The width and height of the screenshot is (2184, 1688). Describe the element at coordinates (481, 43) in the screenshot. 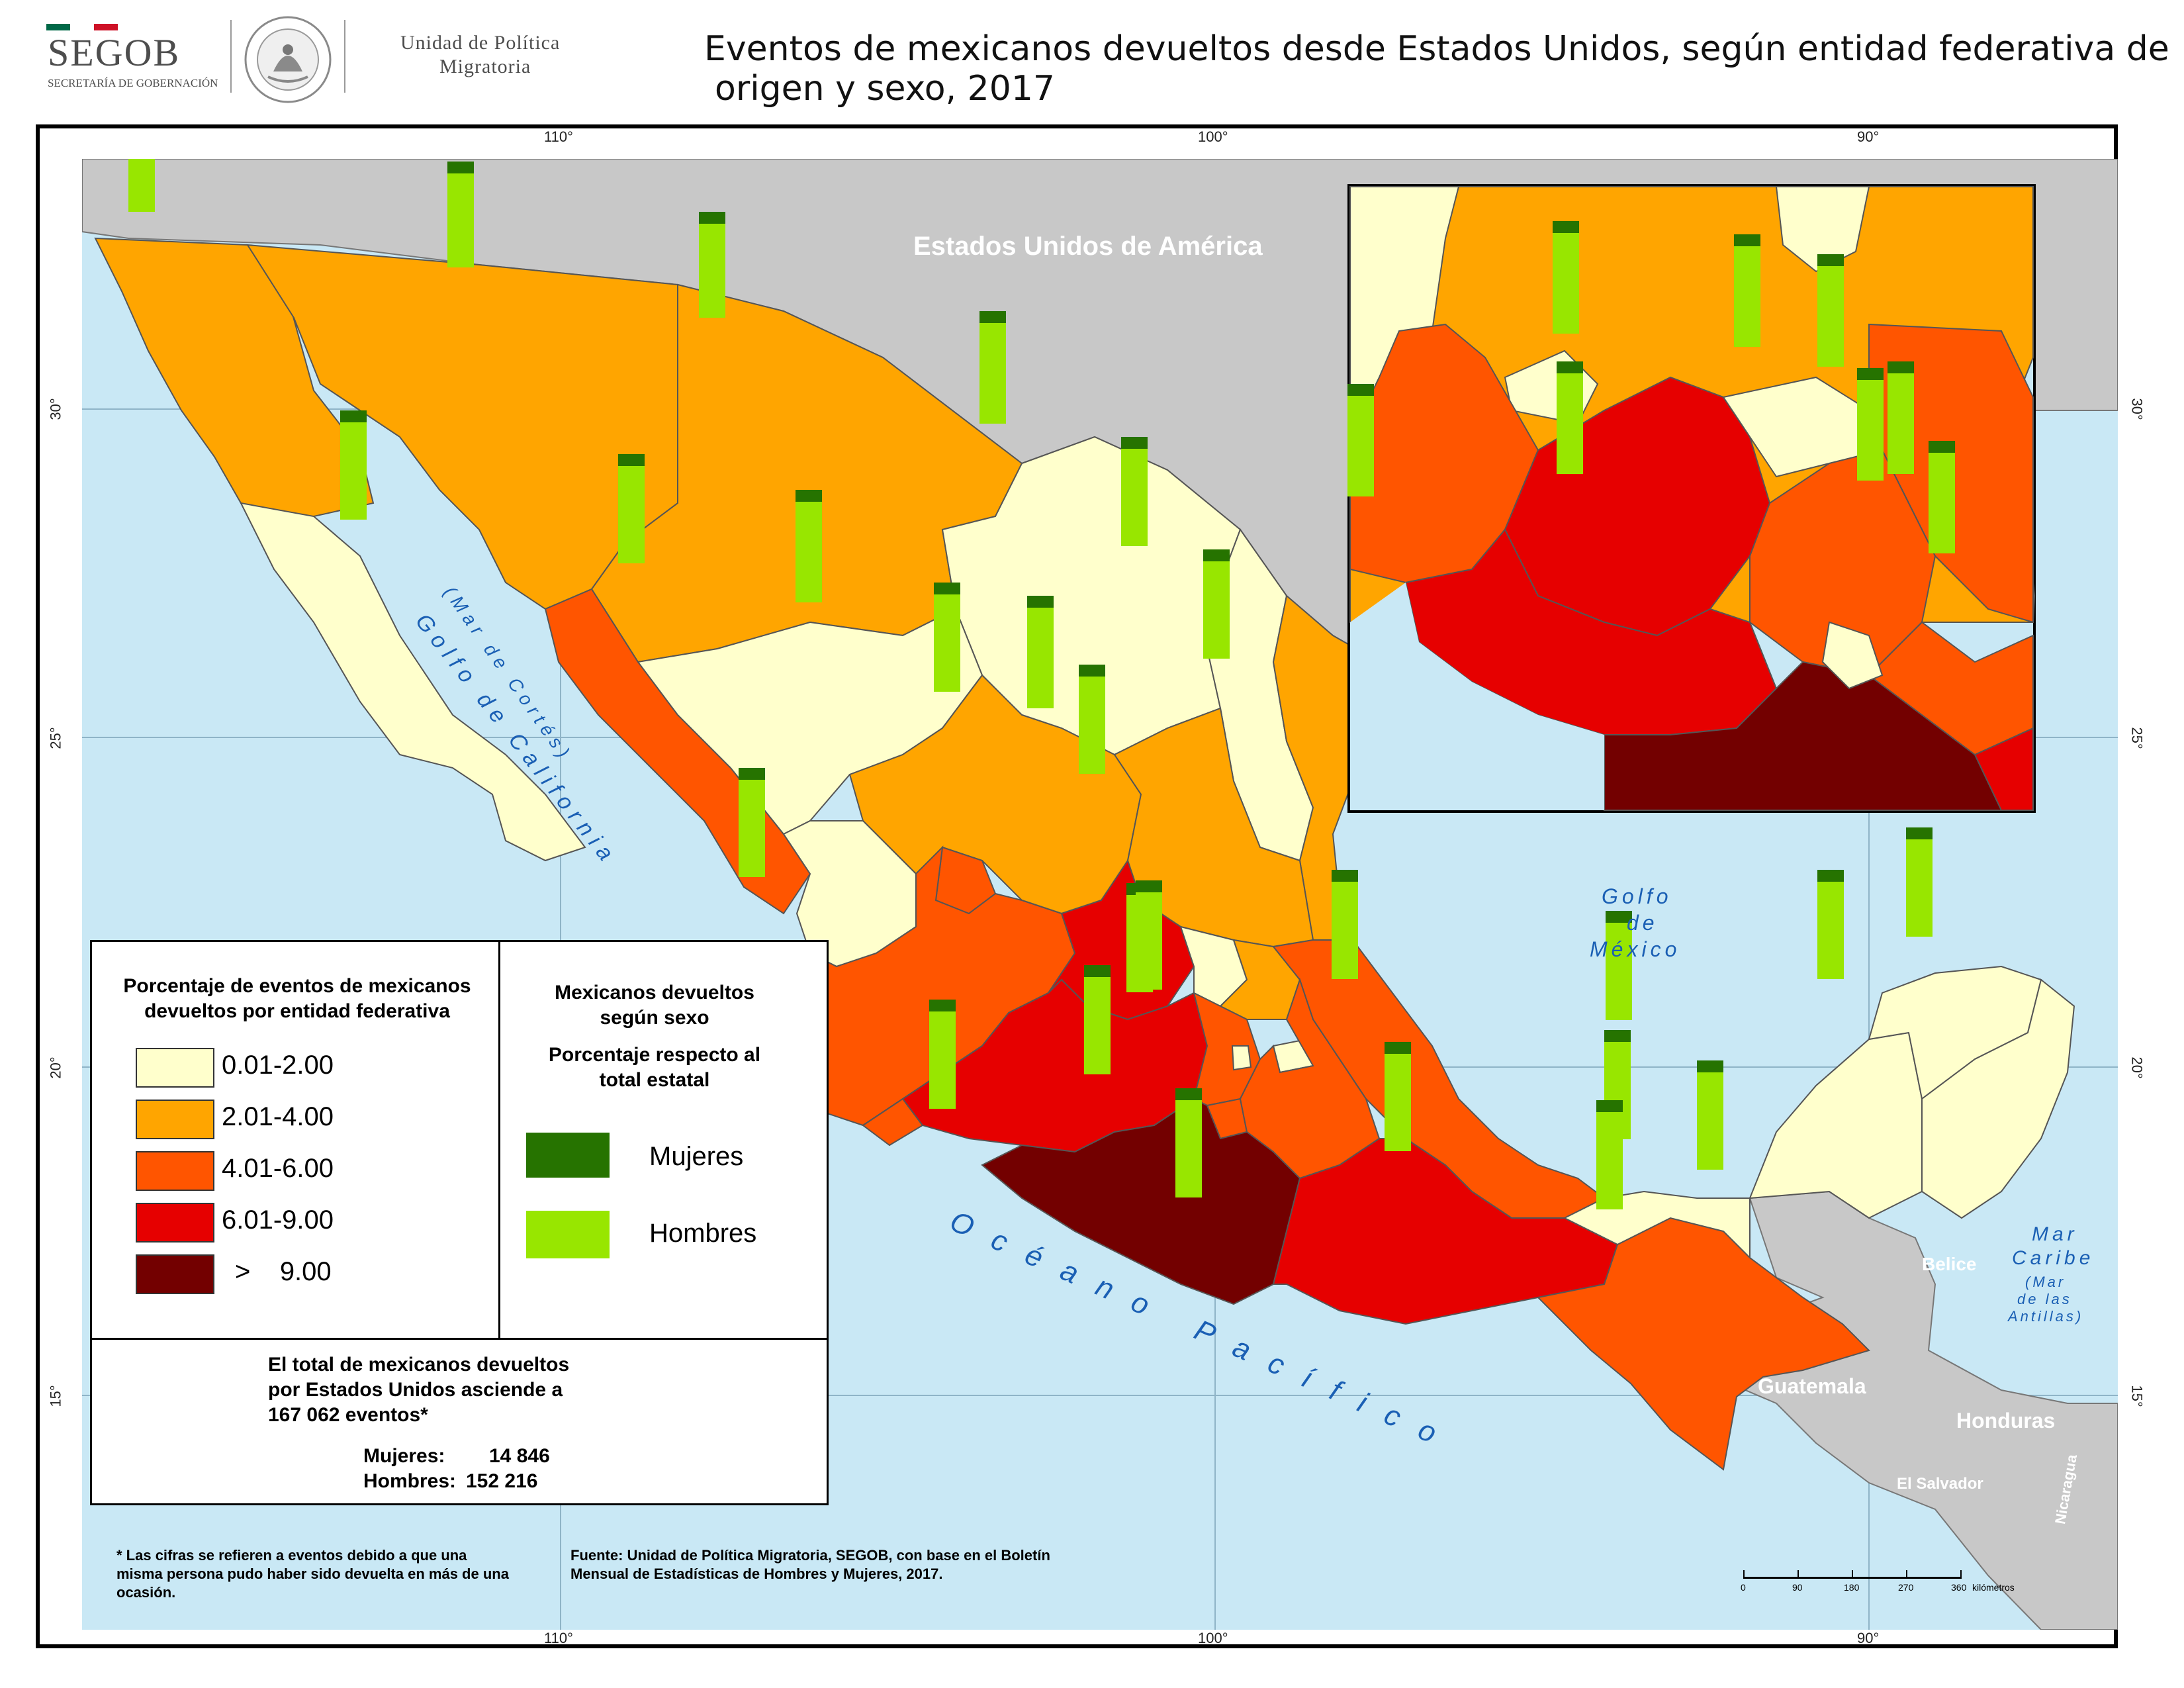

I see `unit-name-line1: Unidad de Política` at that location.